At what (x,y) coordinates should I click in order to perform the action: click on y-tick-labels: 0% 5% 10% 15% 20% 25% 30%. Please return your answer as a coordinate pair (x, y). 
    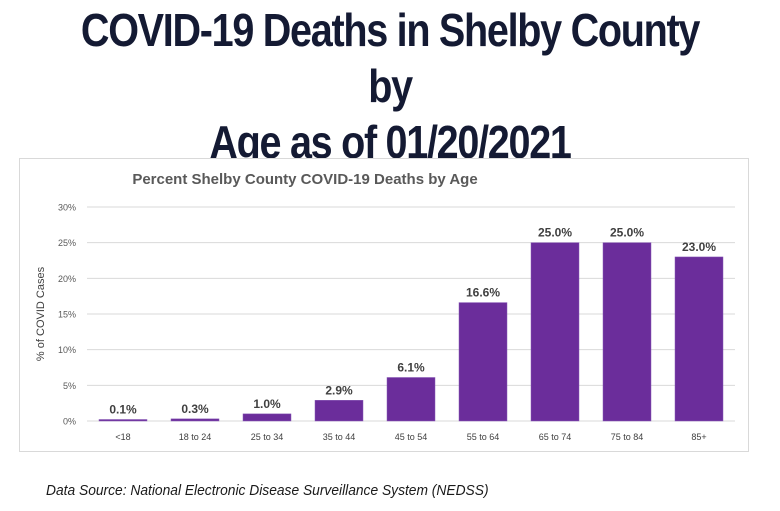
    Looking at the image, I should click on (67, 315).